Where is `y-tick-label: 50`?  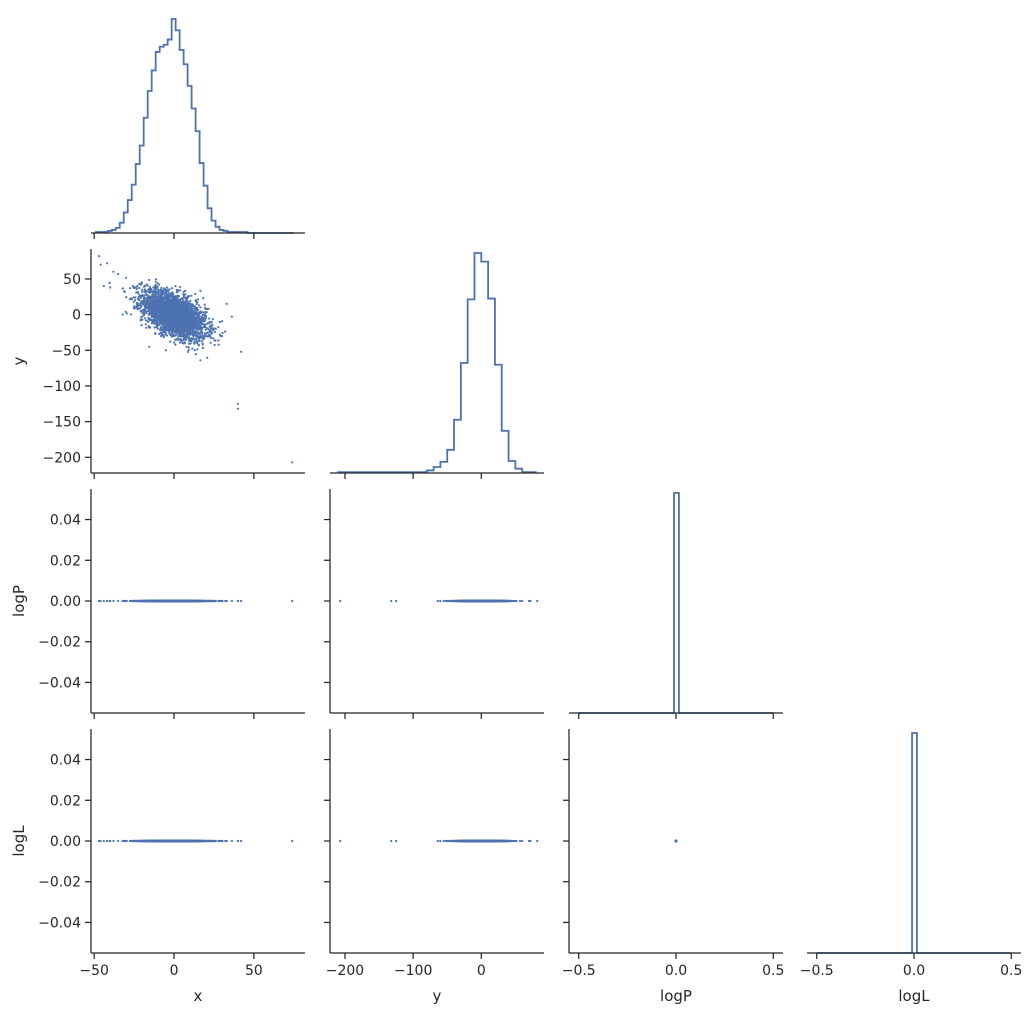 y-tick-label: 50 is located at coordinates (72, 280).